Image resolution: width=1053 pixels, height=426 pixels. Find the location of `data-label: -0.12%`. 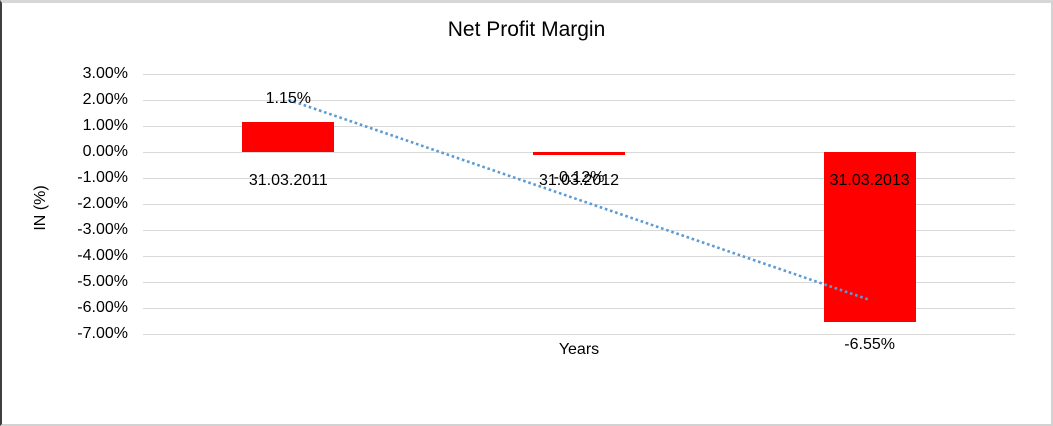

data-label: -0.12% is located at coordinates (579, 178).